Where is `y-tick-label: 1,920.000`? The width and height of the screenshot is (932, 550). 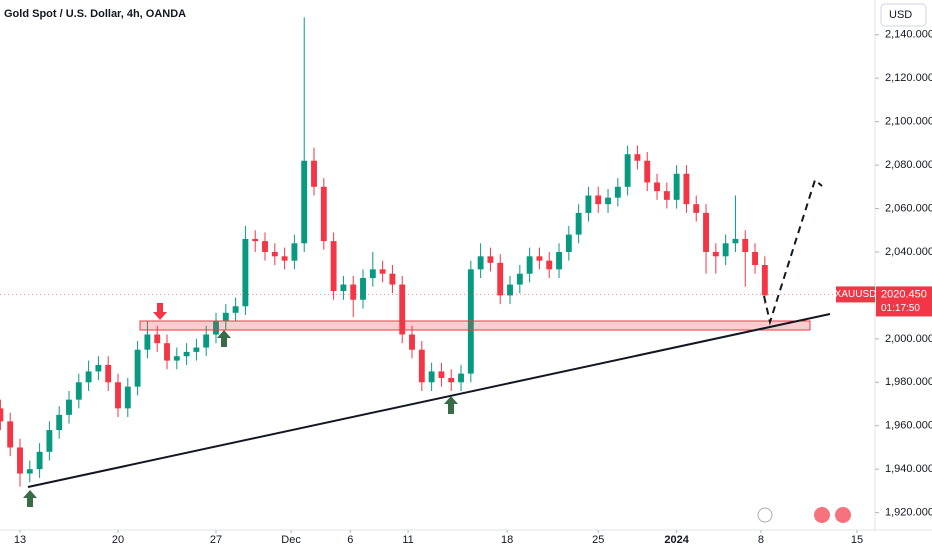
y-tick-label: 1,920.000 is located at coordinates (908, 513).